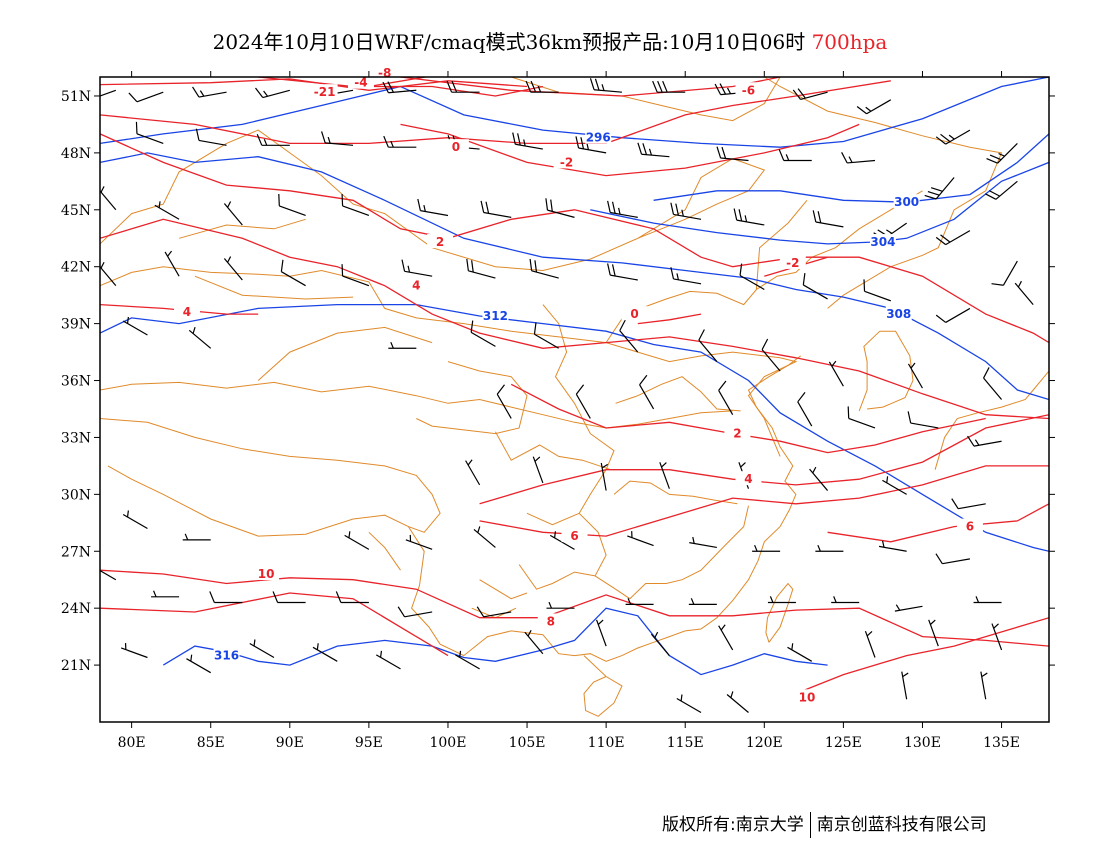 The width and height of the screenshot is (1100, 850). Describe the element at coordinates (882, 242) in the screenshot. I see `height-contour-label: 304` at that location.